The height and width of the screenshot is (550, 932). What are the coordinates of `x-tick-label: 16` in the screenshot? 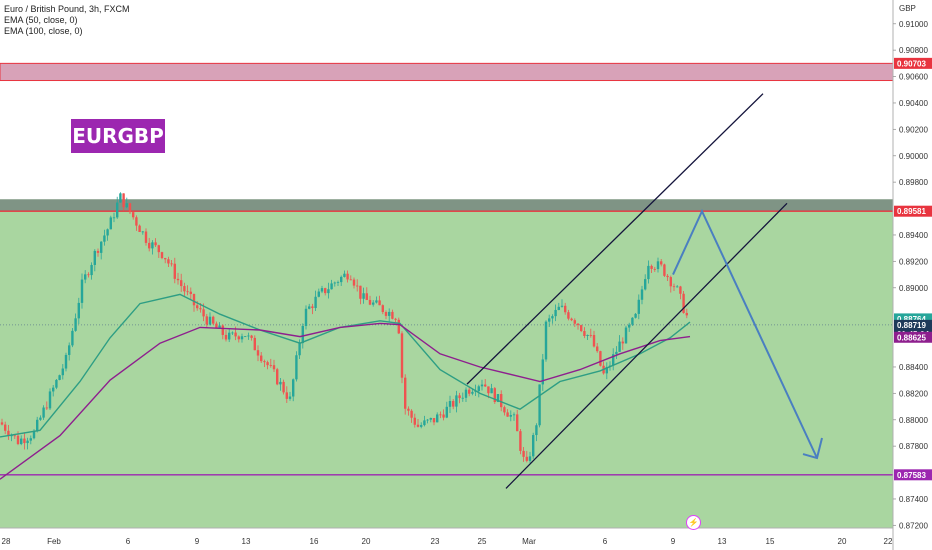 It's located at (314, 541).